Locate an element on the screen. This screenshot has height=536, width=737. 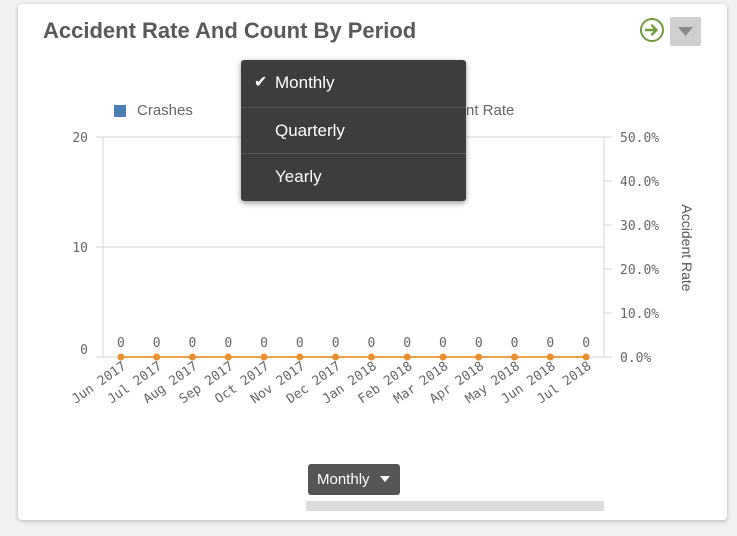
legend-item-rate: nt Rate is located at coordinates (490, 110).